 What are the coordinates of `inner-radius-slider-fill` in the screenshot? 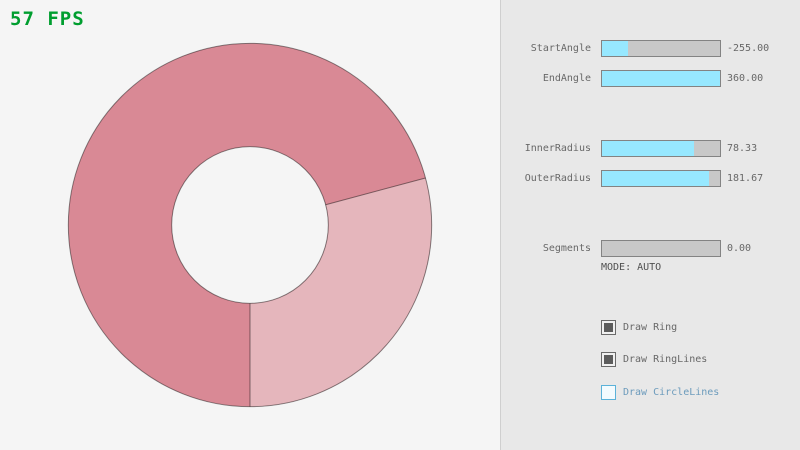 It's located at (648, 148).